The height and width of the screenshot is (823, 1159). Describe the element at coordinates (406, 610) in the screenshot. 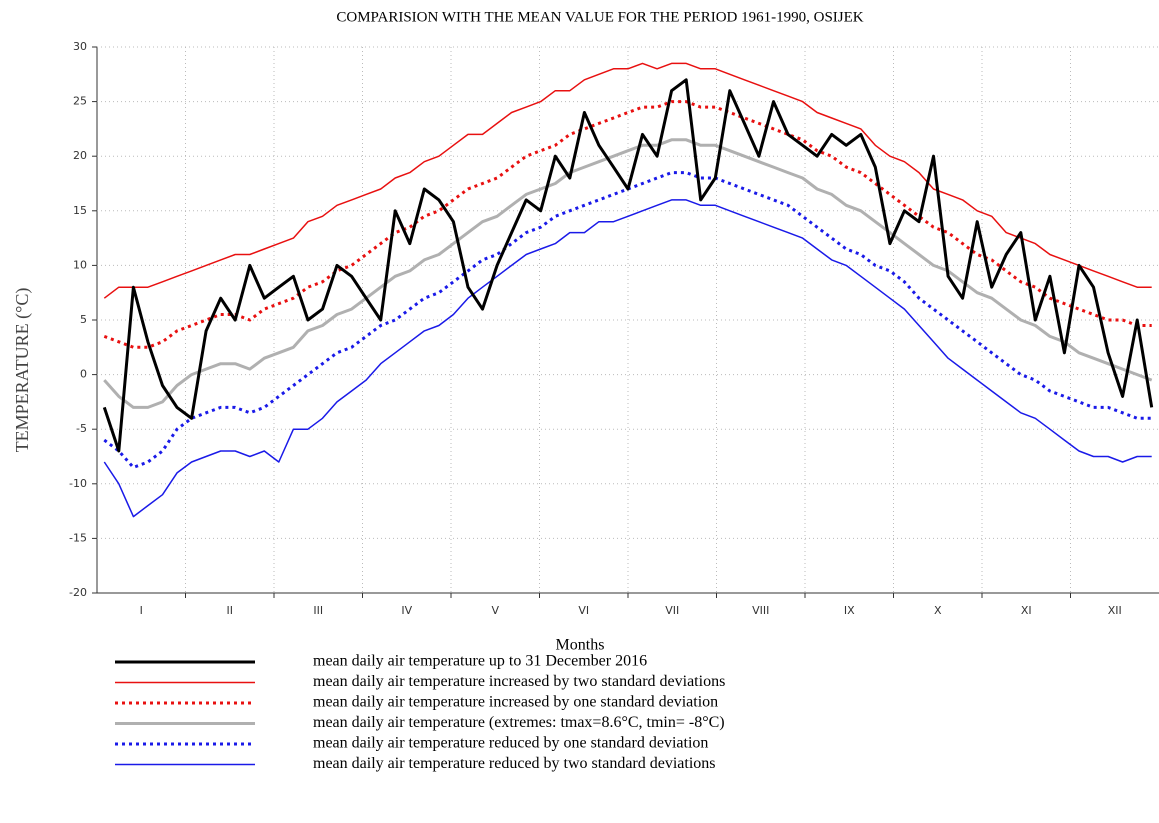

I see `x-tick-label: IV` at that location.